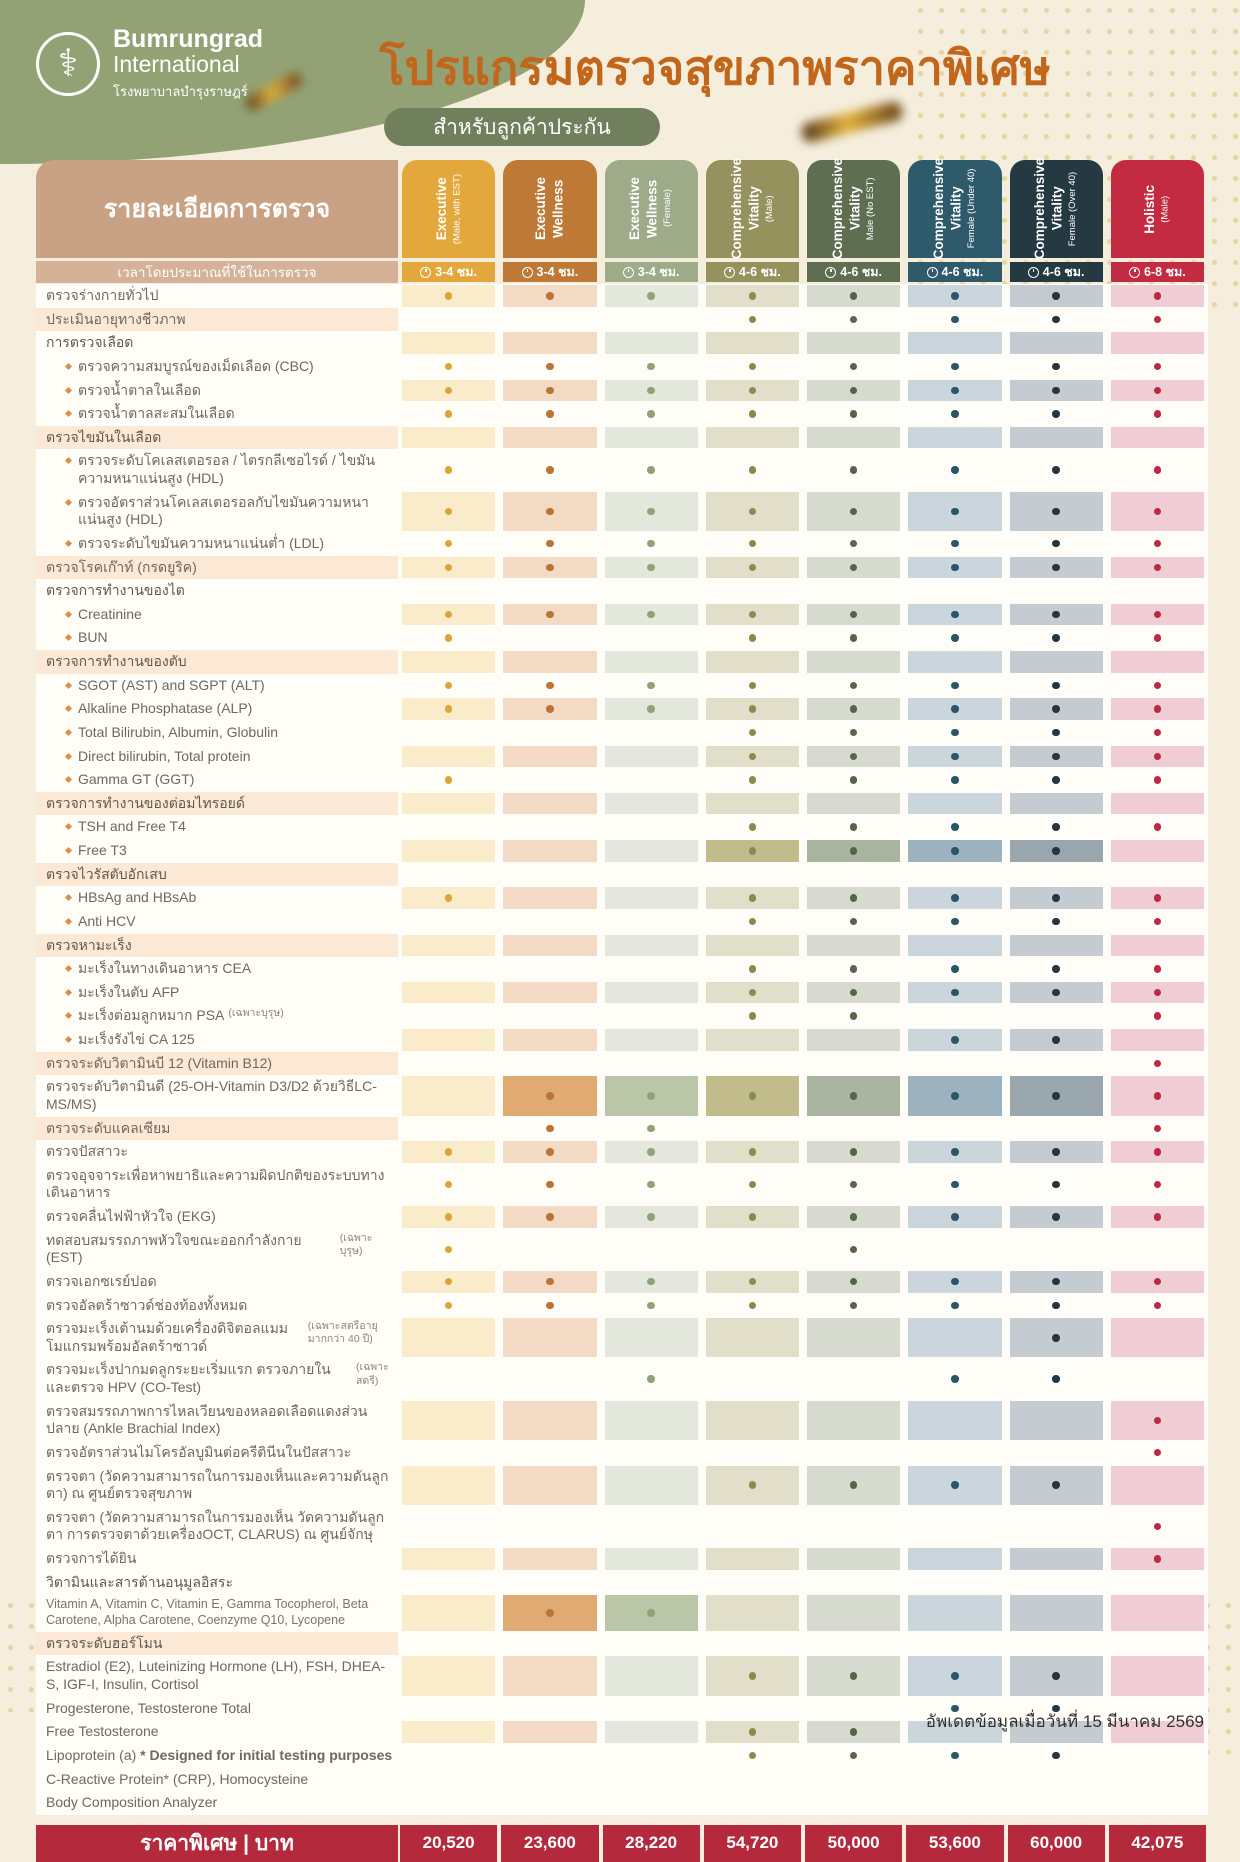  I want to click on program-column-header: Comprehensive Vitality Male (No EST), so click(853, 209).